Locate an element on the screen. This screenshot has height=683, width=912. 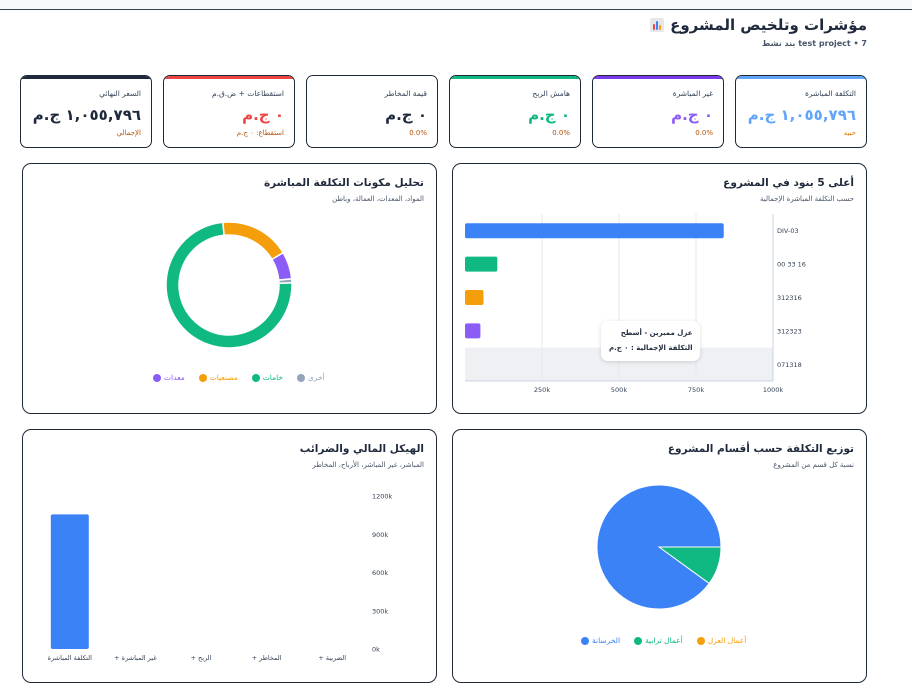
donut-legend: معدات مصنعيات خامات أخرى is located at coordinates (239, 377).